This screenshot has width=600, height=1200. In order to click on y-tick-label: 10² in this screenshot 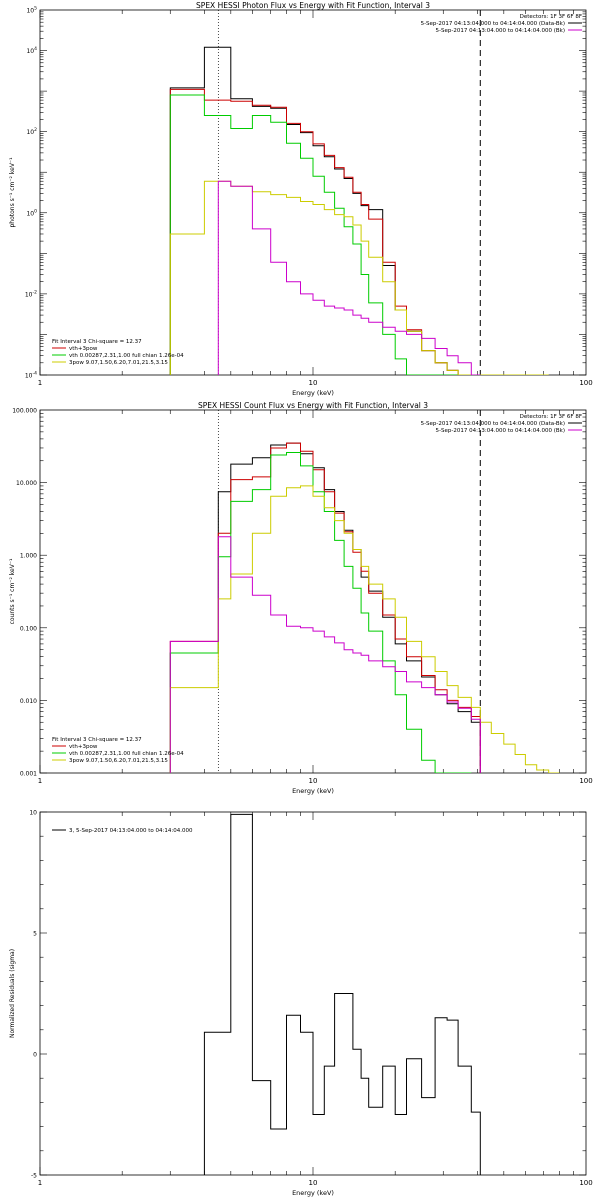, I will do `click(31, 131)`.